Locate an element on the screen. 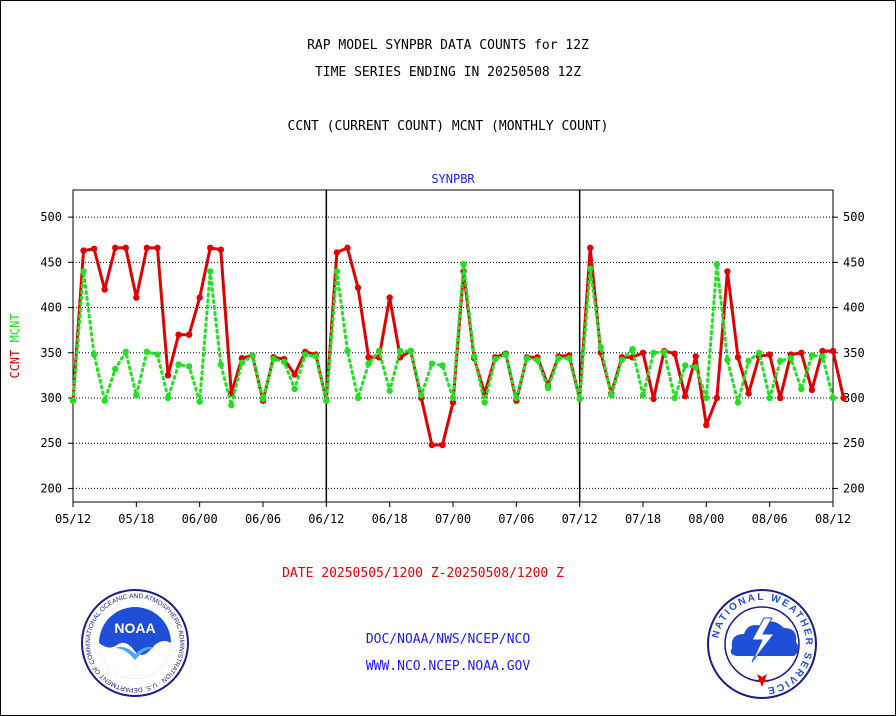 This screenshot has height=716, width=896. title-line-1: RAP MODEL SYNPBR DATA COUNTS for 12Z is located at coordinates (448, 45).